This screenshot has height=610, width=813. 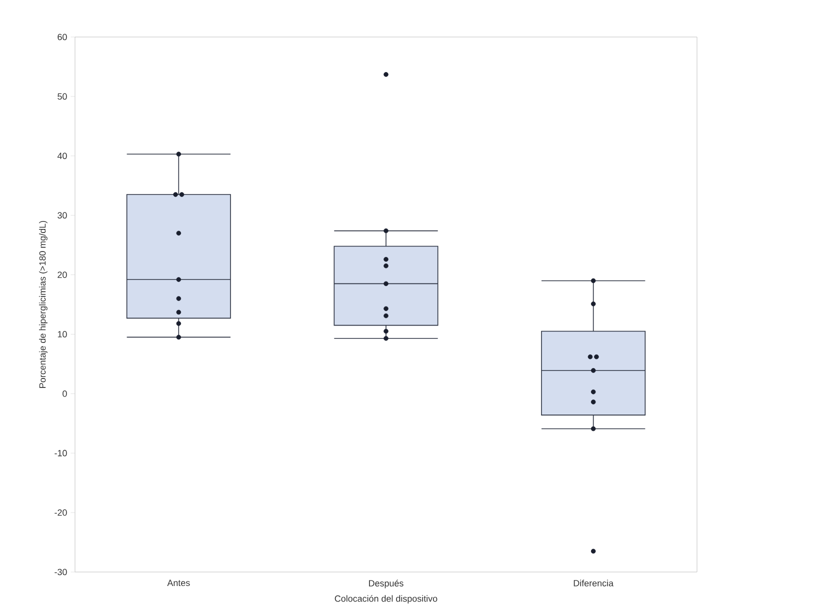 What do you see at coordinates (64, 393) in the screenshot?
I see `y-tick-label: 0` at bounding box center [64, 393].